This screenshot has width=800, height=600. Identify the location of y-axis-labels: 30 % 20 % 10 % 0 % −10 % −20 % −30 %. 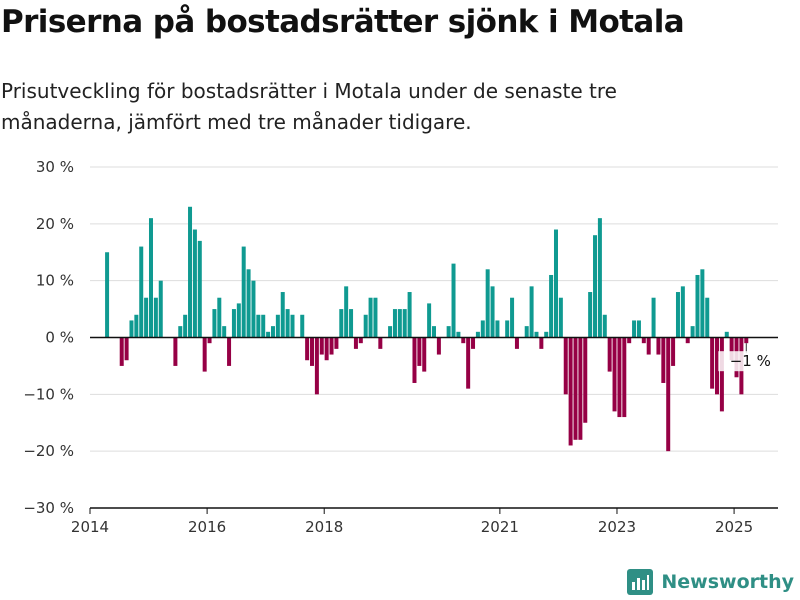
(48, 337).